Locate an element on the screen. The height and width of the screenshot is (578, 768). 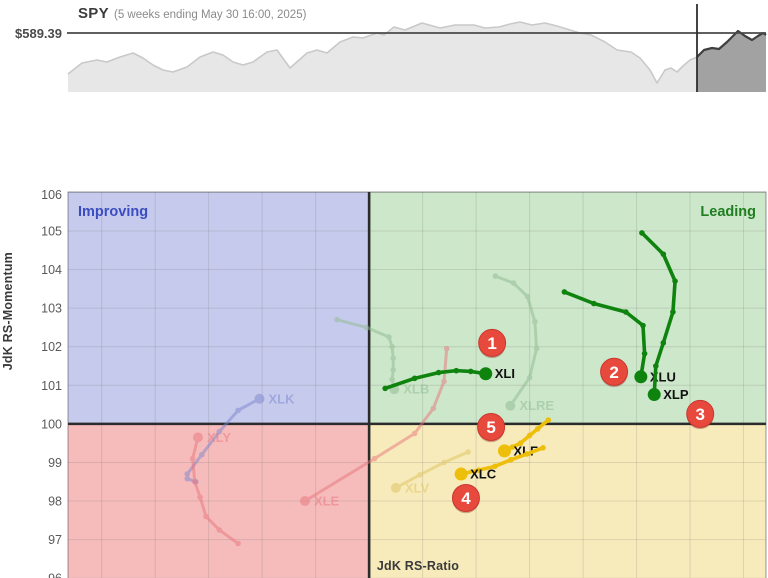
symbol-label-XLP: XLP is located at coordinates (676, 394).